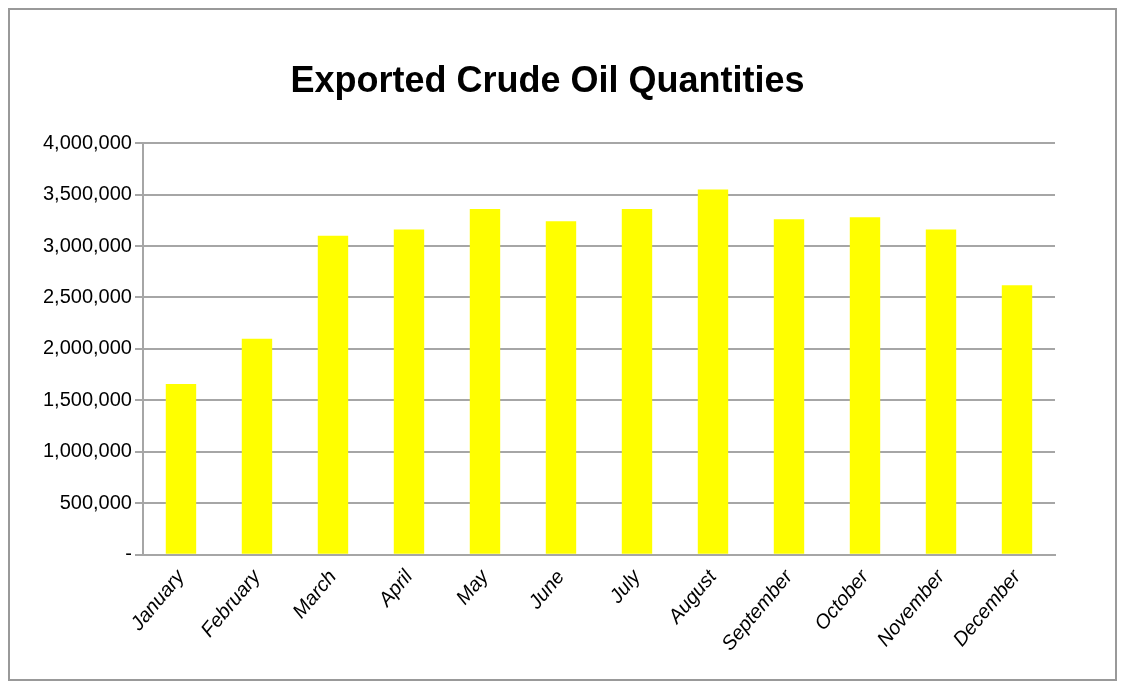  I want to click on y-tick-label: 1,000,000, so click(87, 450).